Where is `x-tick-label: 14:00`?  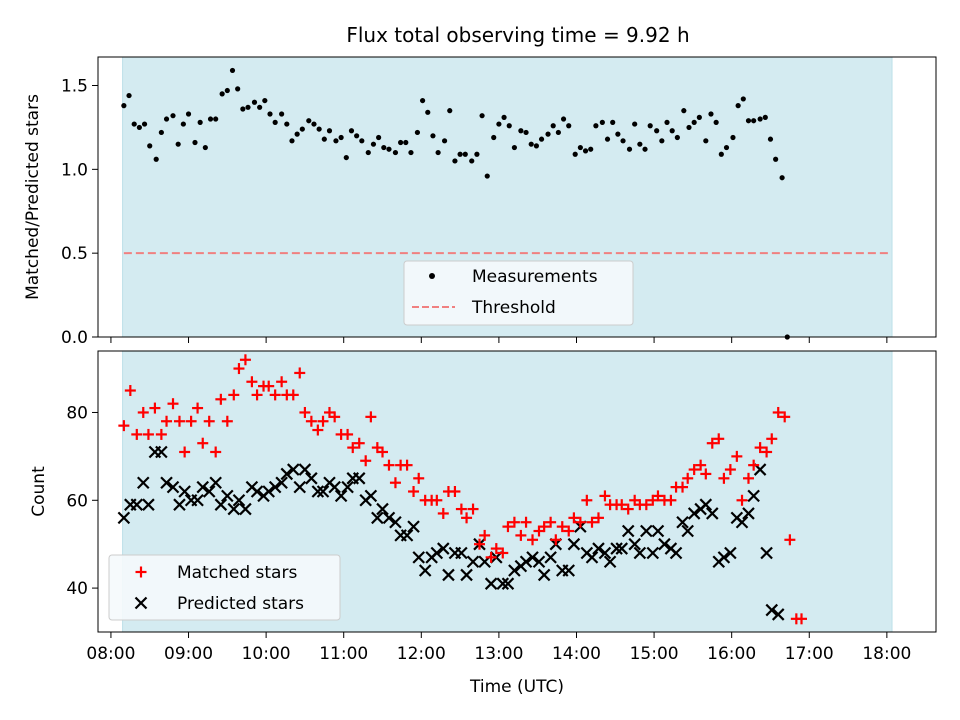
x-tick-label: 14:00 is located at coordinates (576, 654).